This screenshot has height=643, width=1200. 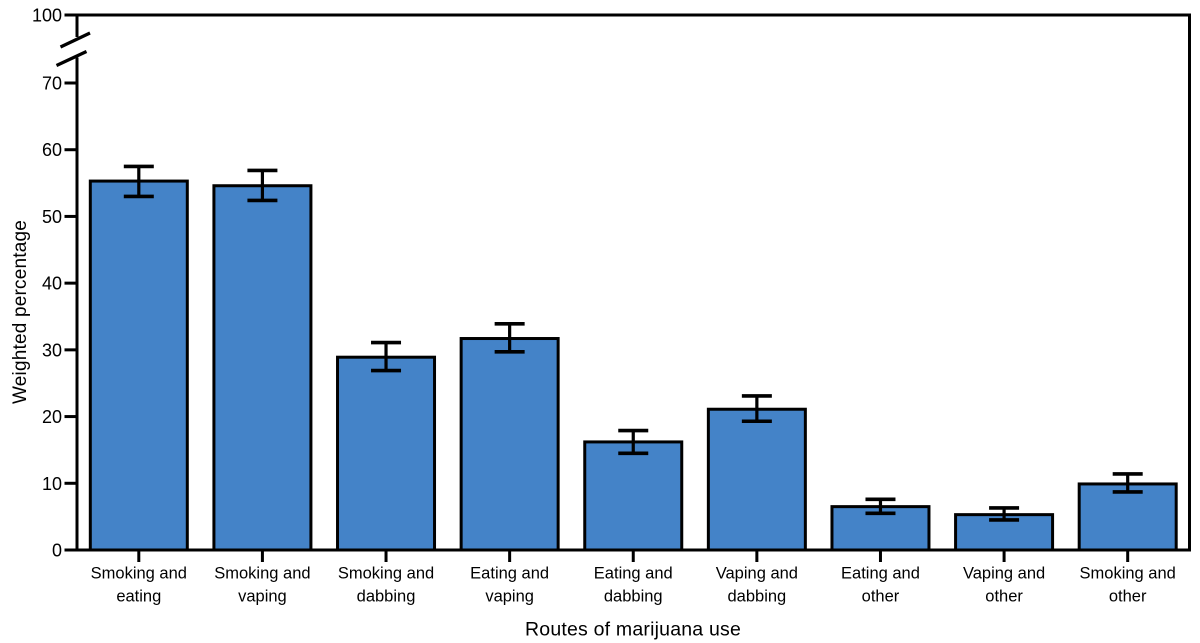 What do you see at coordinates (139, 585) in the screenshot?
I see `x-tick-label: Smoking and eating` at bounding box center [139, 585].